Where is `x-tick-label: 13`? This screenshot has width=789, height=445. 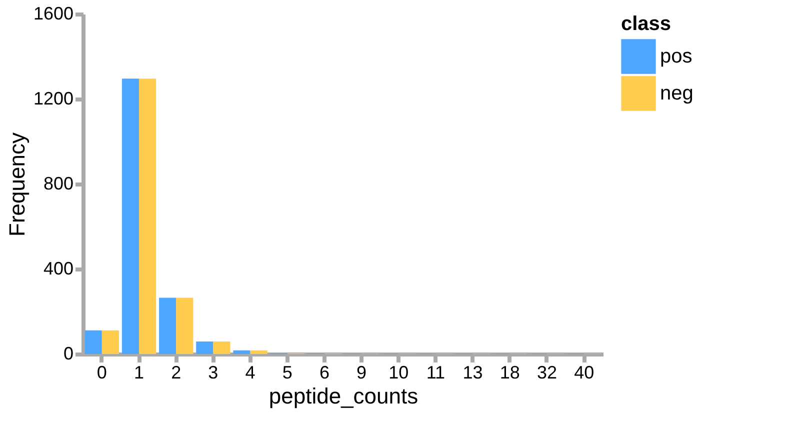
x-tick-label: 13 is located at coordinates (472, 372).